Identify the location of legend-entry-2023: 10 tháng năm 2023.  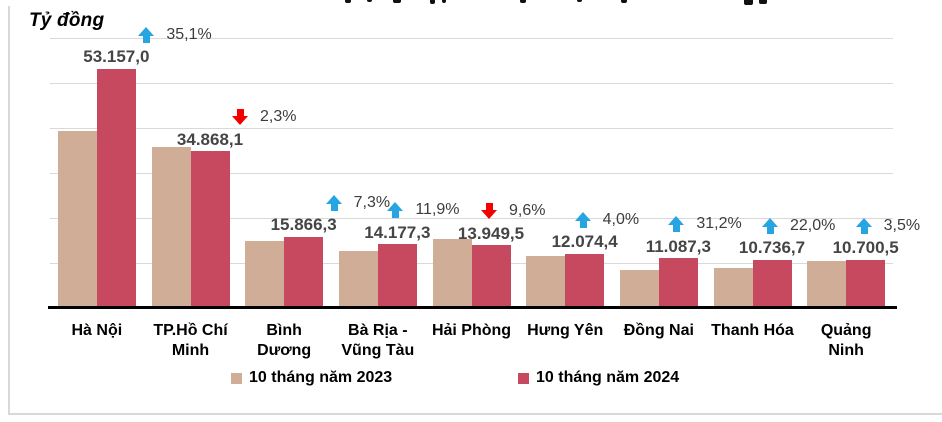
(311, 378).